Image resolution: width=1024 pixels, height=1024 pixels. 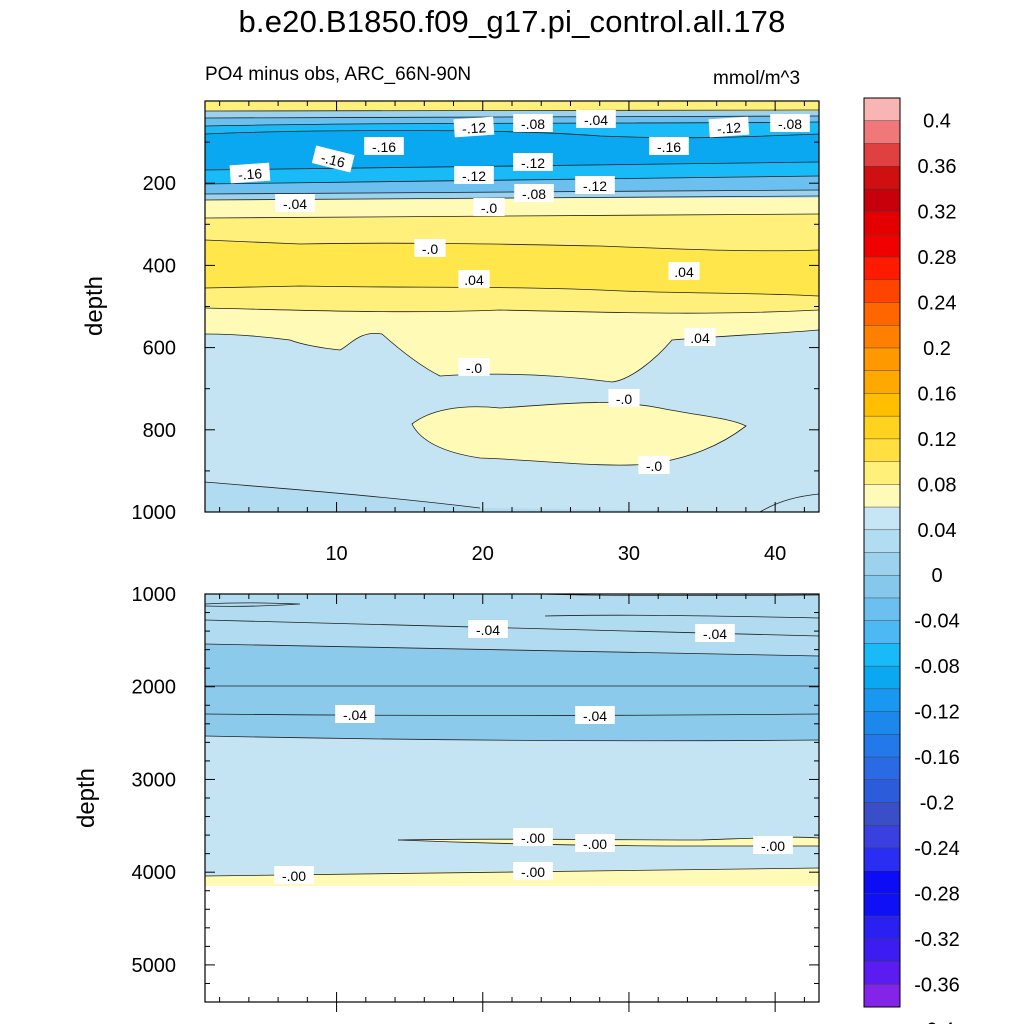 What do you see at coordinates (937, 849) in the screenshot?
I see `colorbar-label: -0.24` at bounding box center [937, 849].